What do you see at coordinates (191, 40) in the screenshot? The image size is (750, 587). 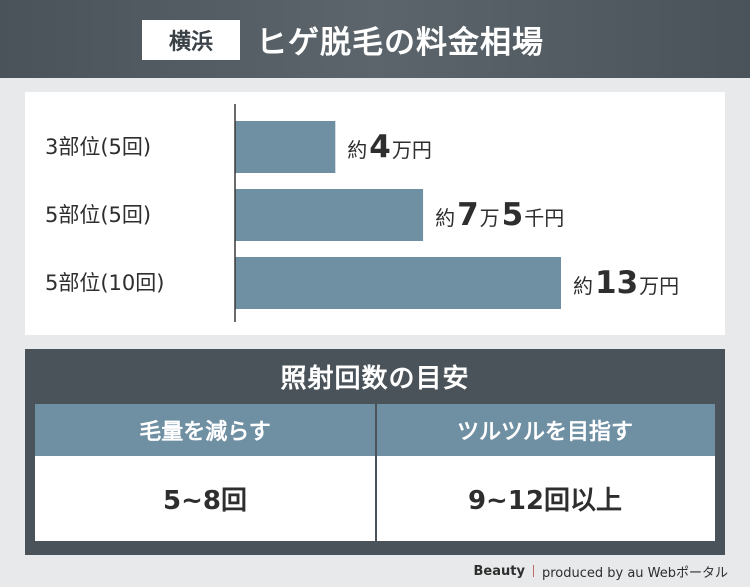 I see `region-tag: 横浜` at bounding box center [191, 40].